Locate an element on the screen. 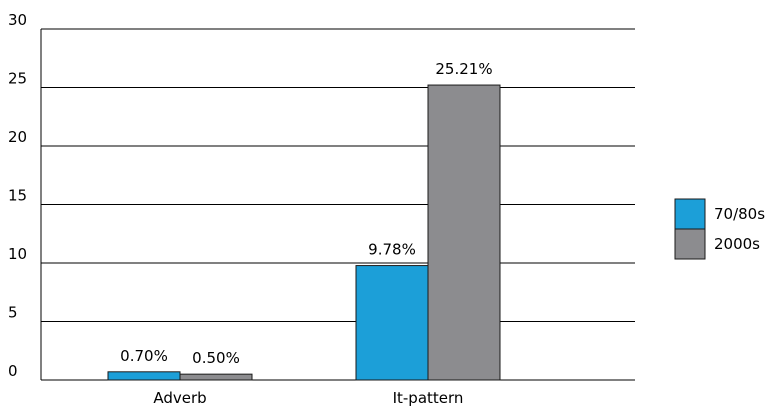  data-label: 25.21% is located at coordinates (463, 69).